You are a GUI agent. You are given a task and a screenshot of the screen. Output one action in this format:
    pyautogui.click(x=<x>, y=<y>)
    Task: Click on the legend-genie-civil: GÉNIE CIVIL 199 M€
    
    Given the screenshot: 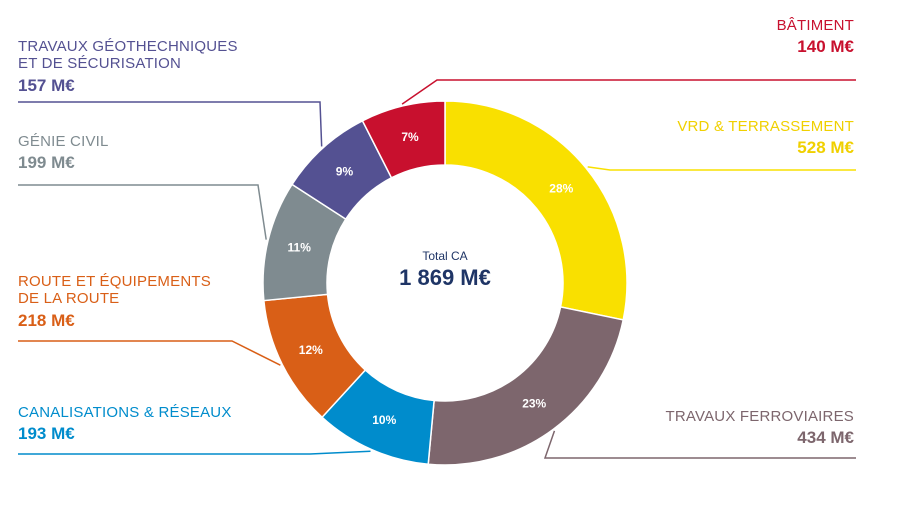 What is the action you would take?
    pyautogui.click(x=63, y=153)
    